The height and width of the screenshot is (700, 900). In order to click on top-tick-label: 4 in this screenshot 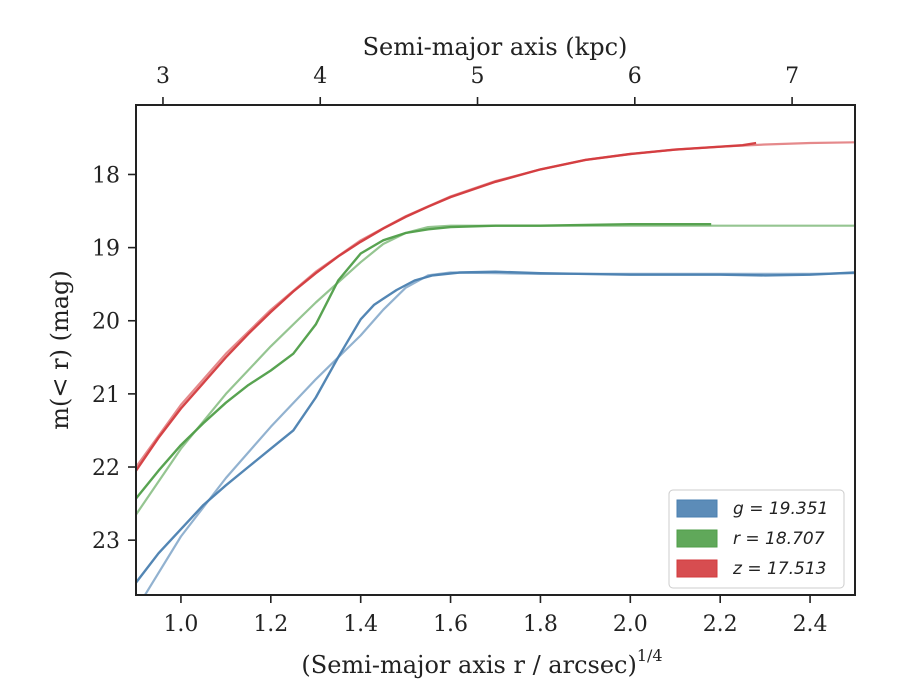, I will do `click(320, 76)`.